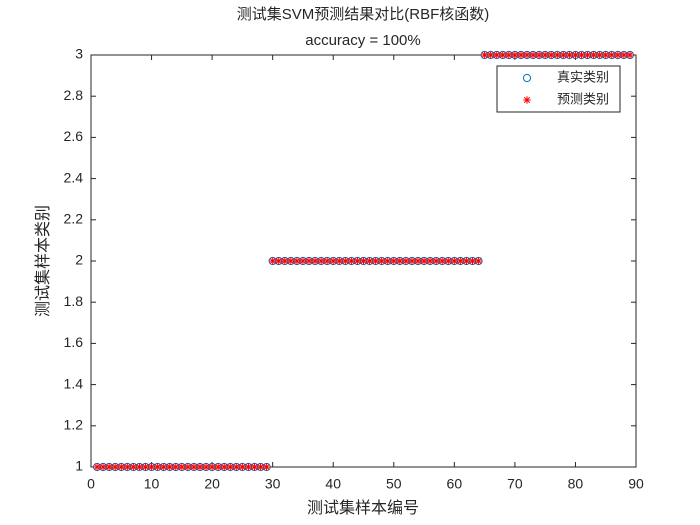 The width and height of the screenshot is (700, 525). I want to click on y-tick-label: 2.2, so click(74, 219).